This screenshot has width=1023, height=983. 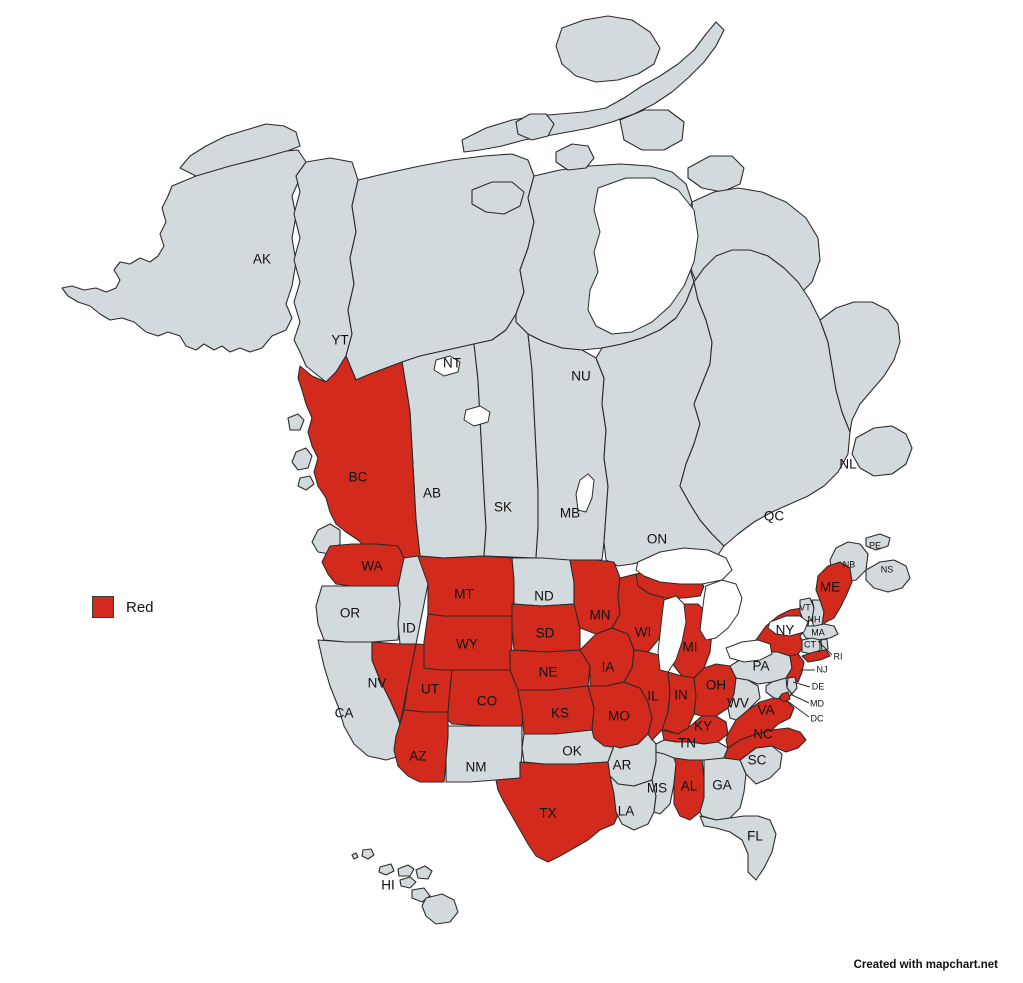 What do you see at coordinates (585, 493) in the screenshot?
I see `lake-winnipeg` at bounding box center [585, 493].